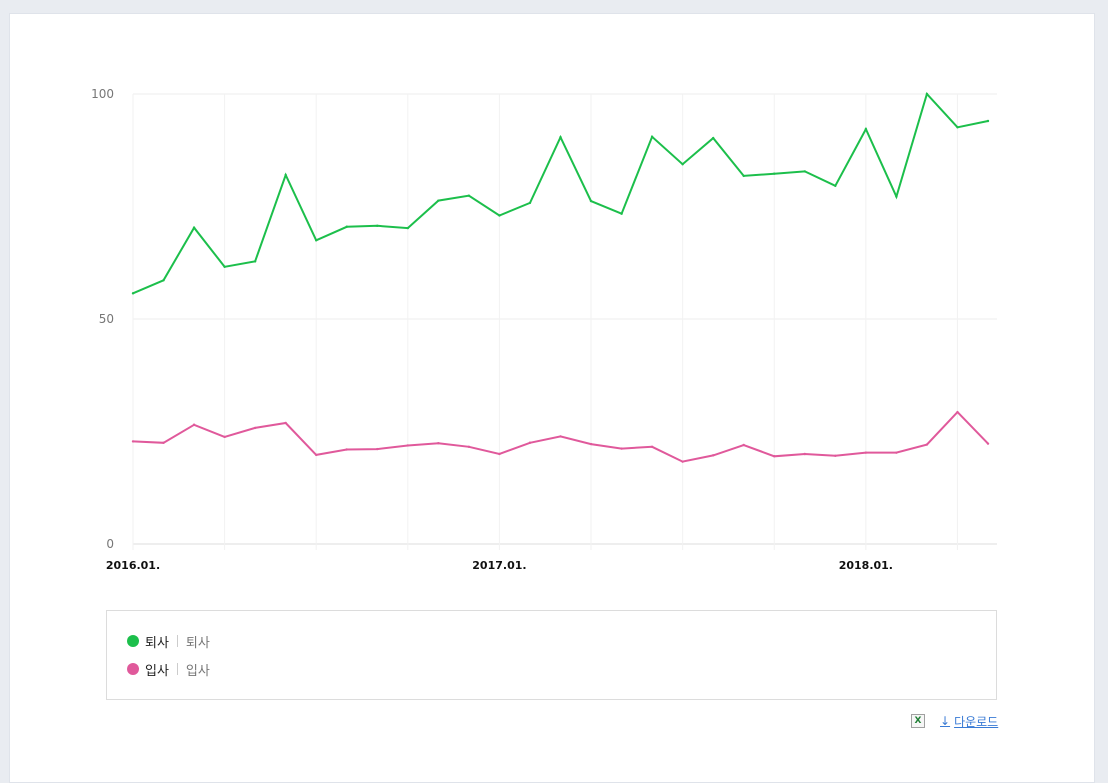 The height and width of the screenshot is (783, 1108). Describe the element at coordinates (110, 544) in the screenshot. I see `y-tick-label: 0` at that location.